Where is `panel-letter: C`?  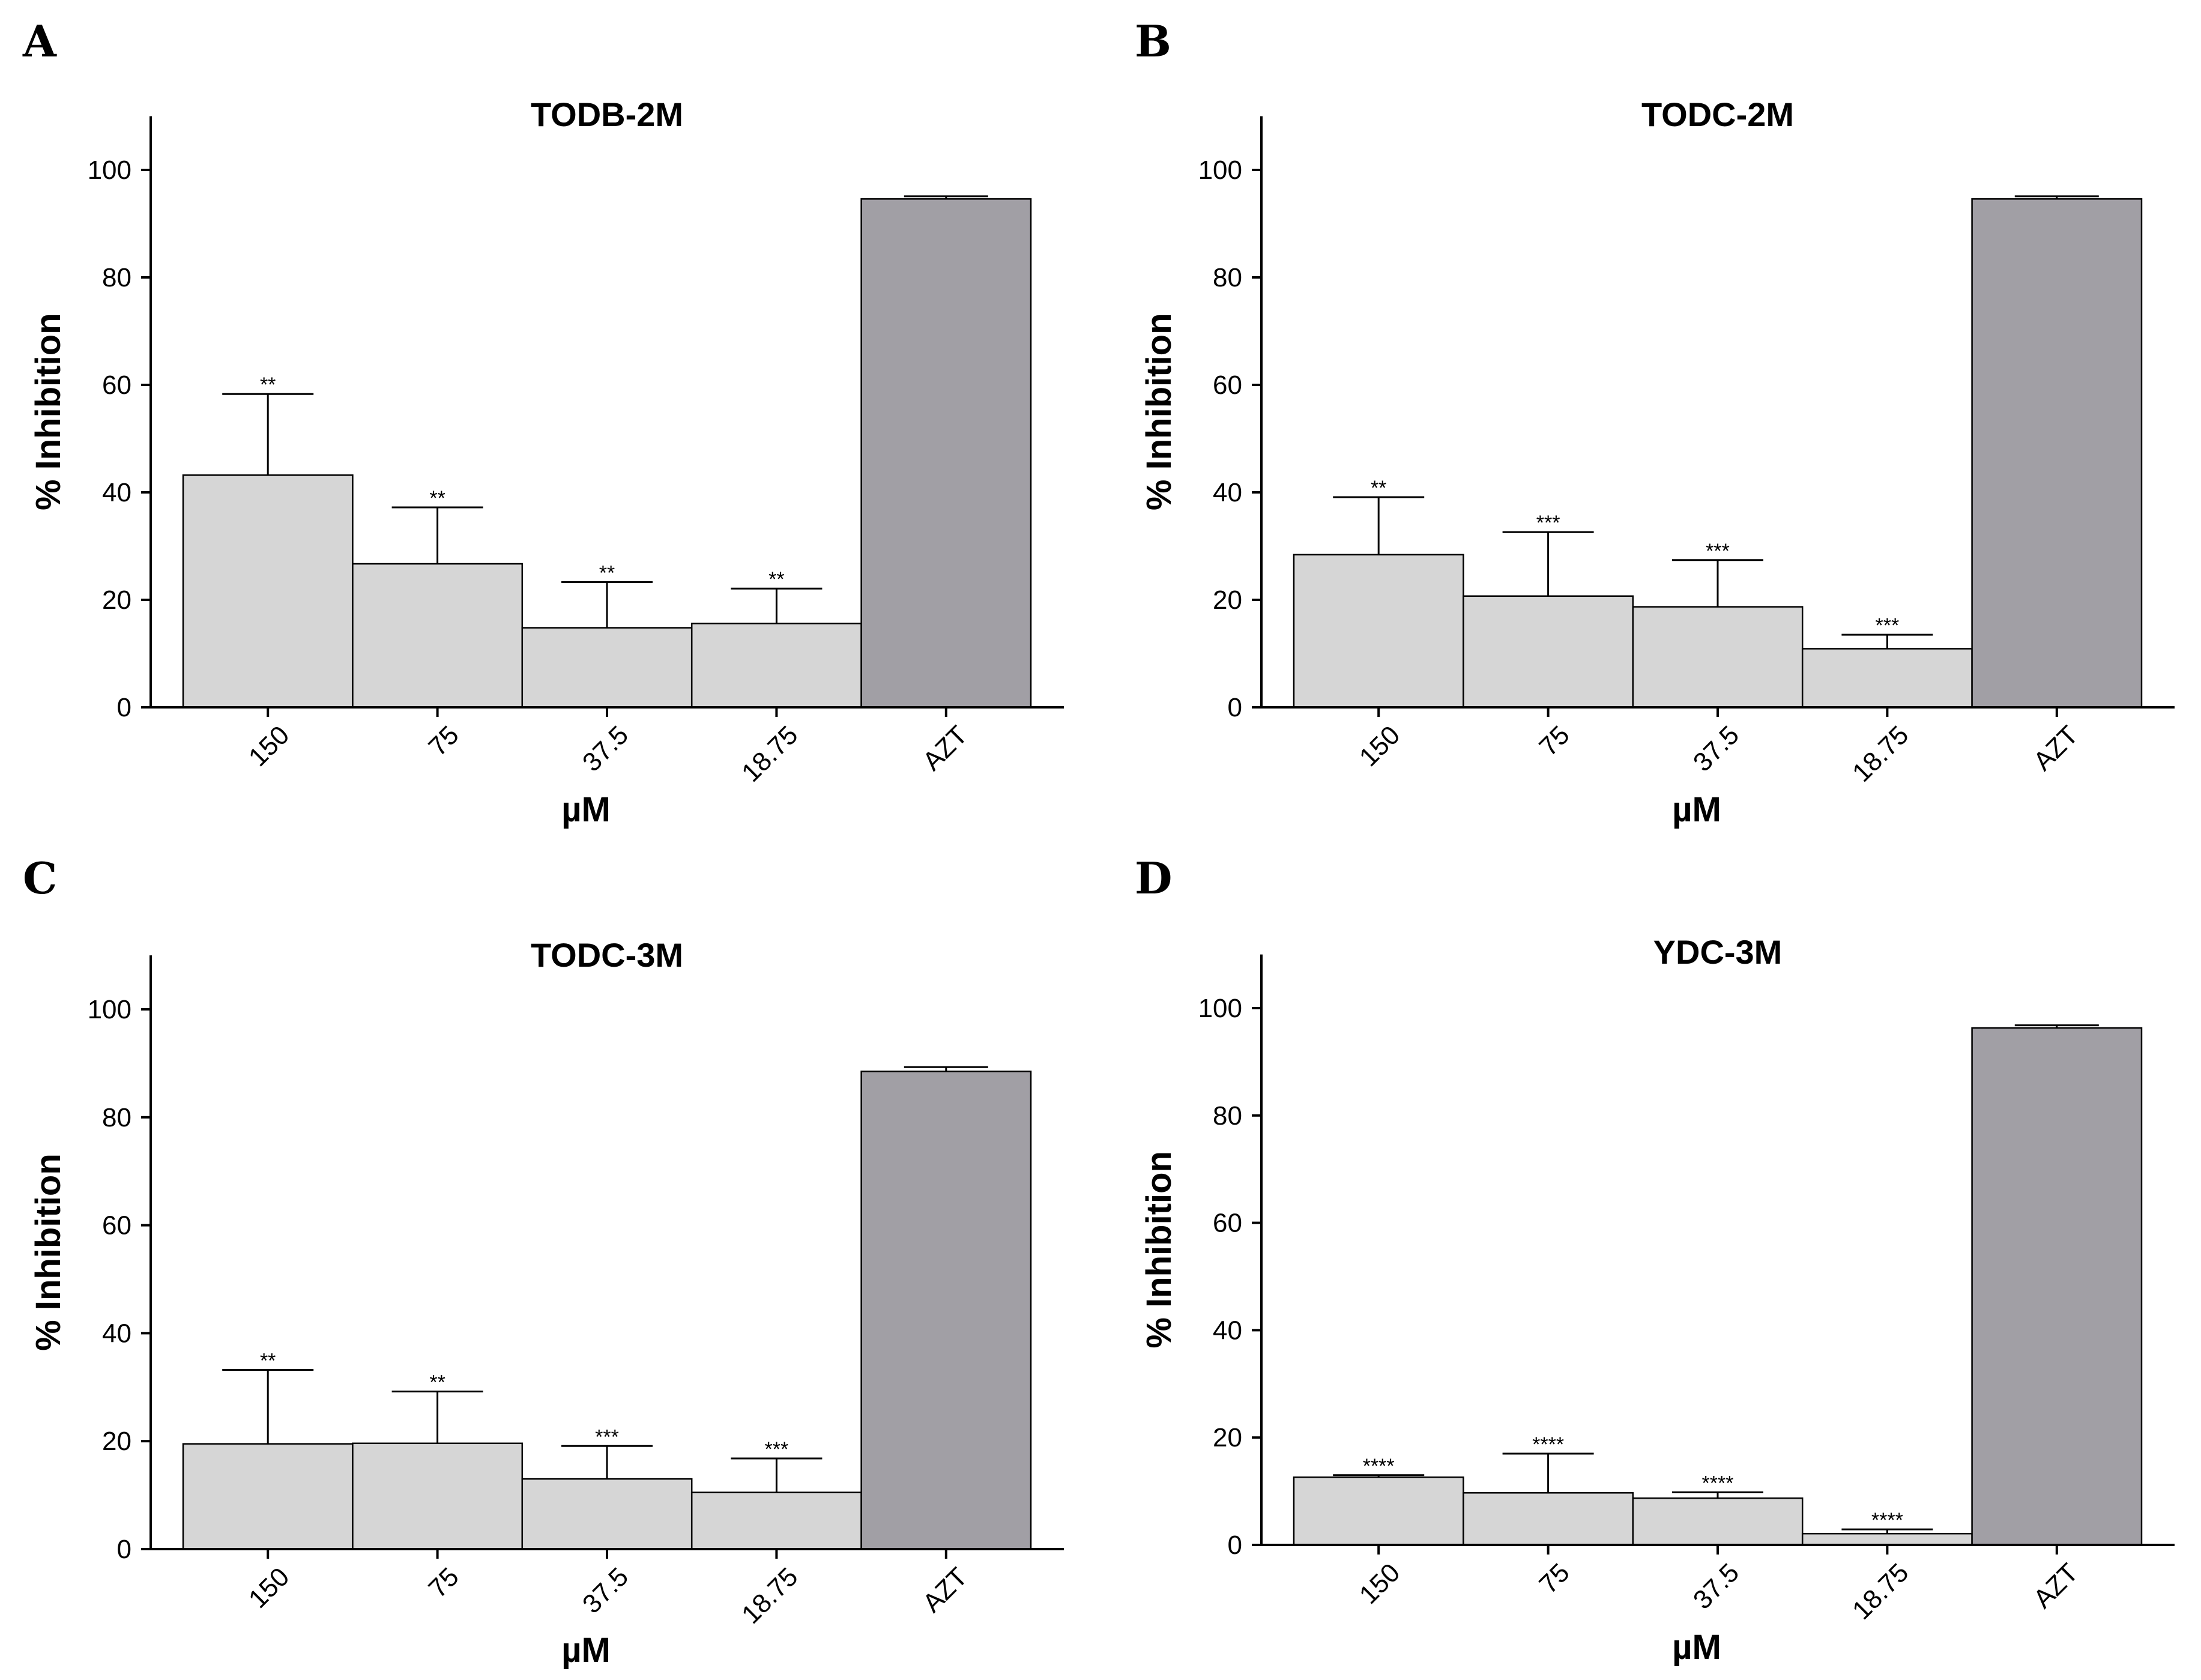 panel-letter: C is located at coordinates (40, 878).